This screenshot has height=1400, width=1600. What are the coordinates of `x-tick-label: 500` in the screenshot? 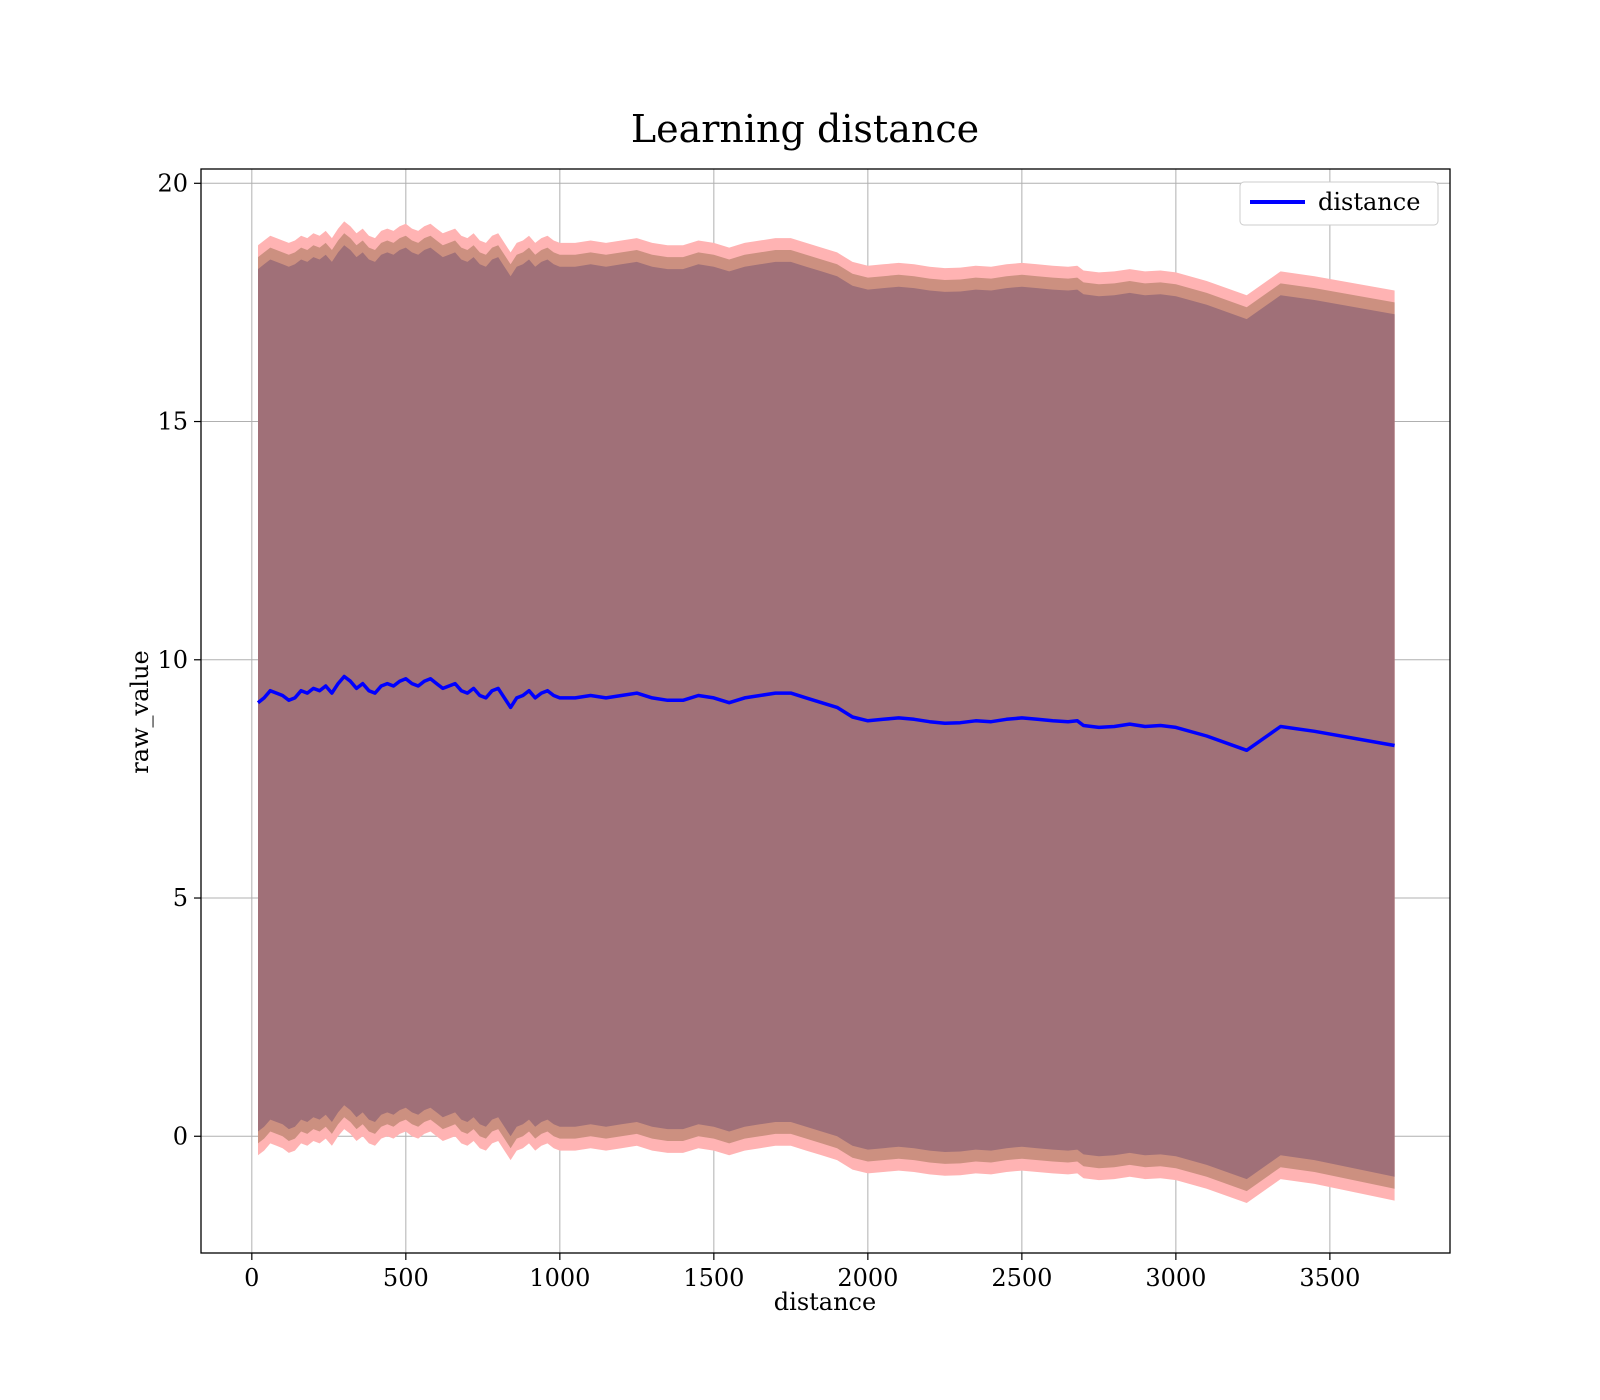 It's located at (406, 1278).